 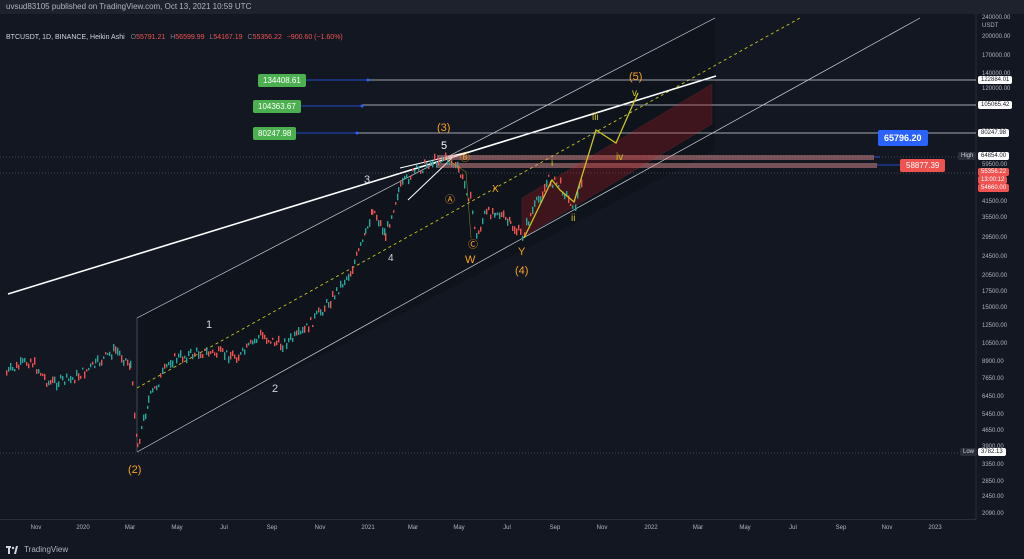 I want to click on wave-label-4: 4, so click(x=391, y=258).